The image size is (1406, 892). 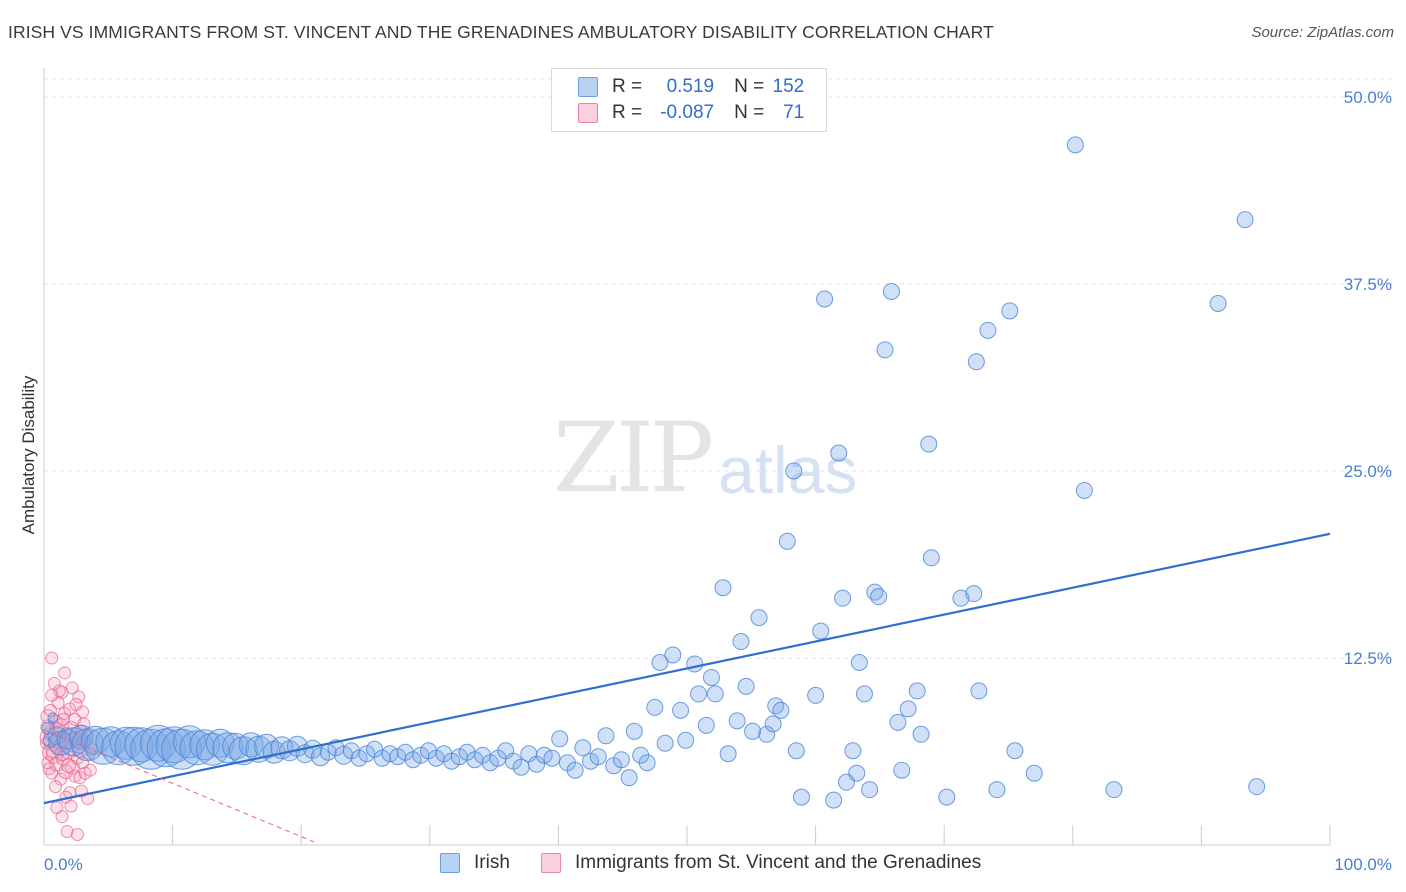 I want to click on legend-r-value: -0.087, so click(x=687, y=112).